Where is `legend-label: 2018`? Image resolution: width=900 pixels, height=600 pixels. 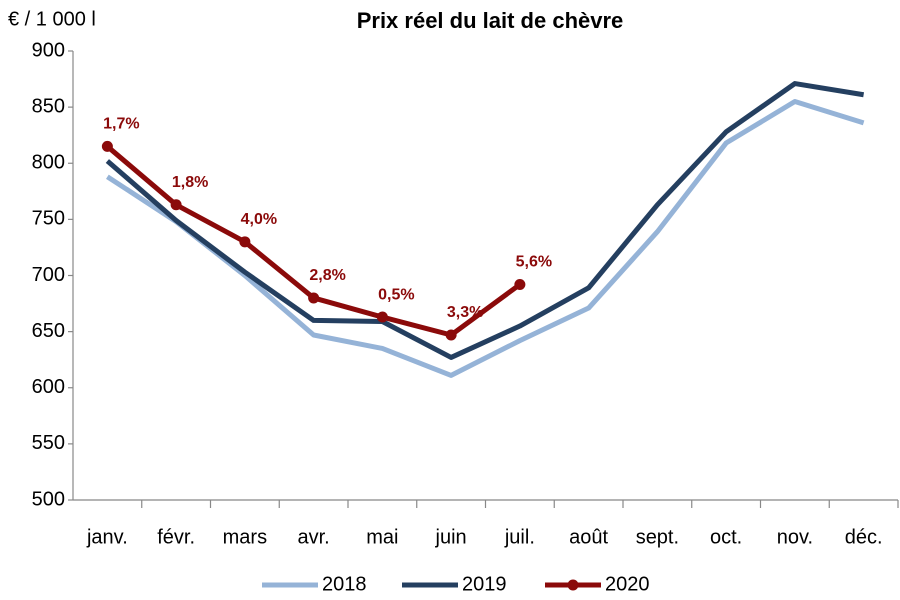
legend-label: 2018 is located at coordinates (344, 584).